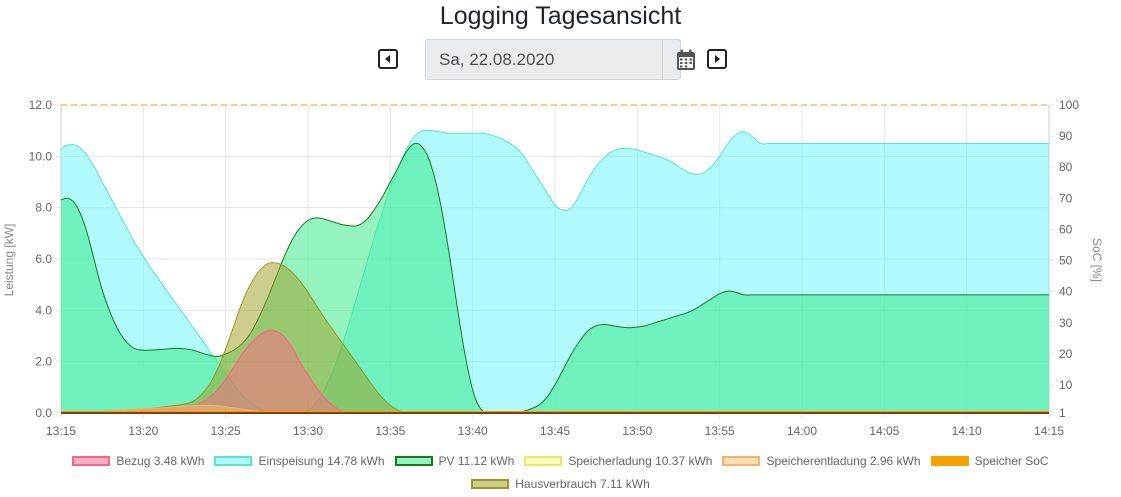 The image size is (1121, 497). Describe the element at coordinates (555, 371) in the screenshot. I see `series-area-bezug` at that location.